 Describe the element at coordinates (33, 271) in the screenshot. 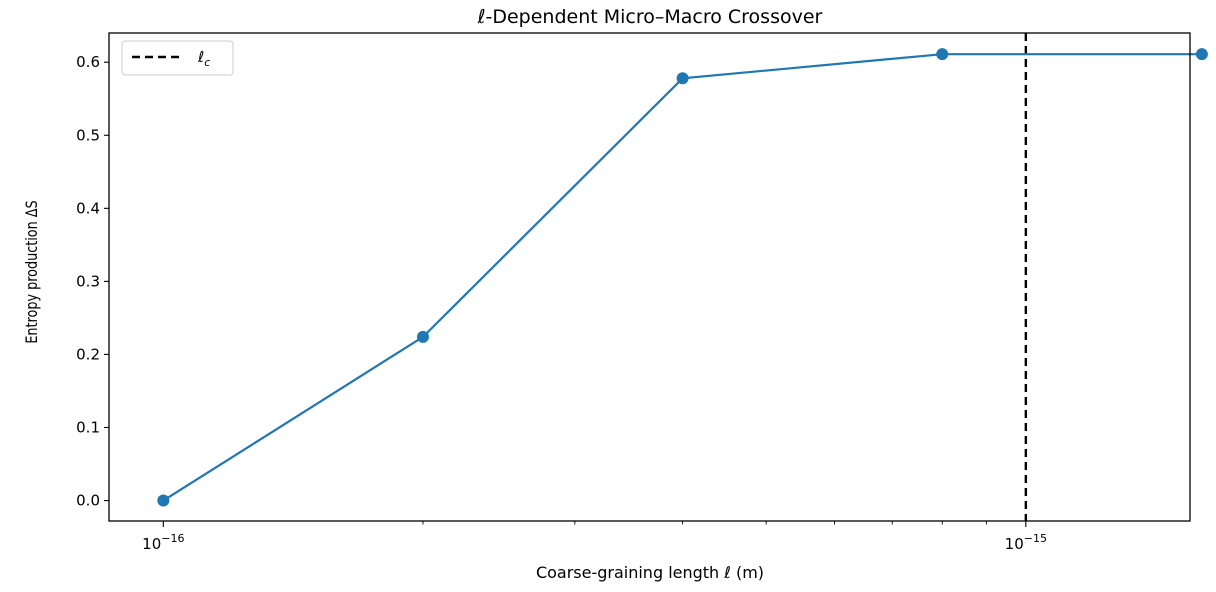

I see `y-axis-label: Entropy production ΔS` at that location.